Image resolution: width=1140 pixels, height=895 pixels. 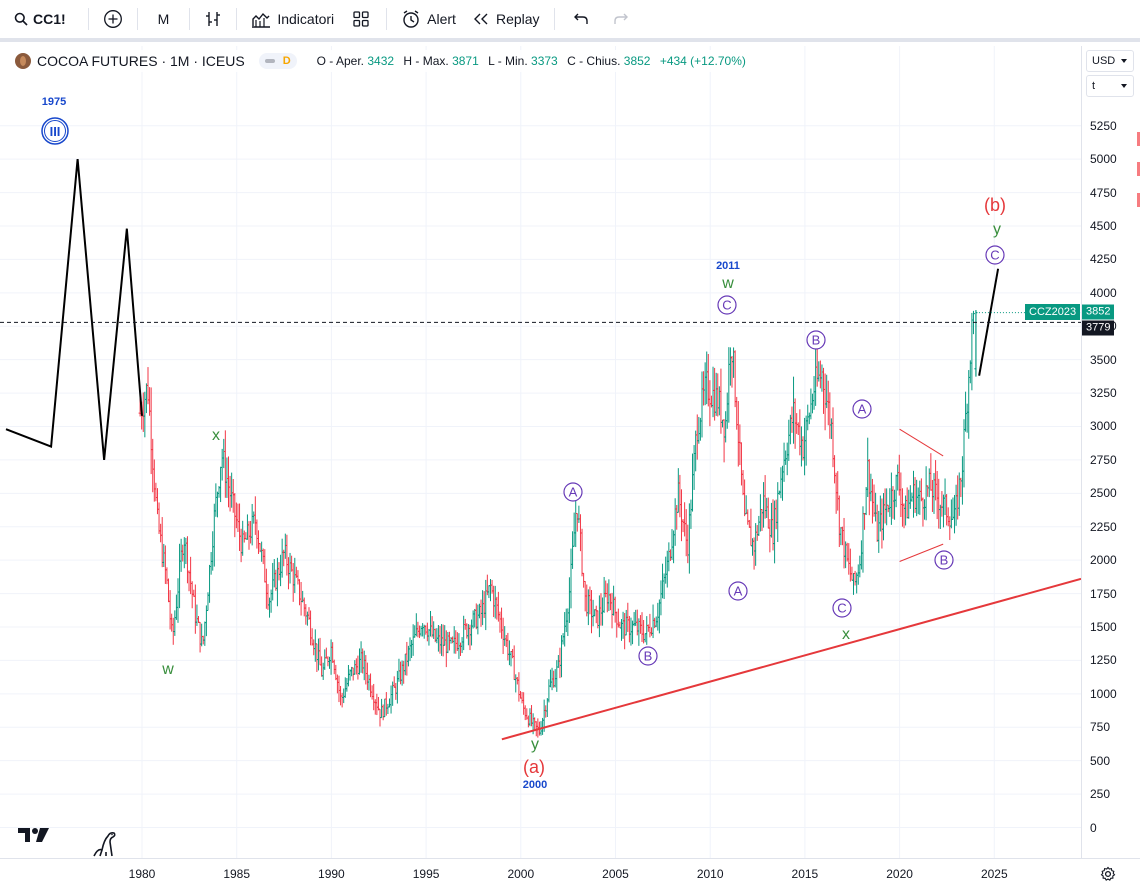 What do you see at coordinates (1103, 626) in the screenshot?
I see `price-tick-label: 1500` at bounding box center [1103, 626].